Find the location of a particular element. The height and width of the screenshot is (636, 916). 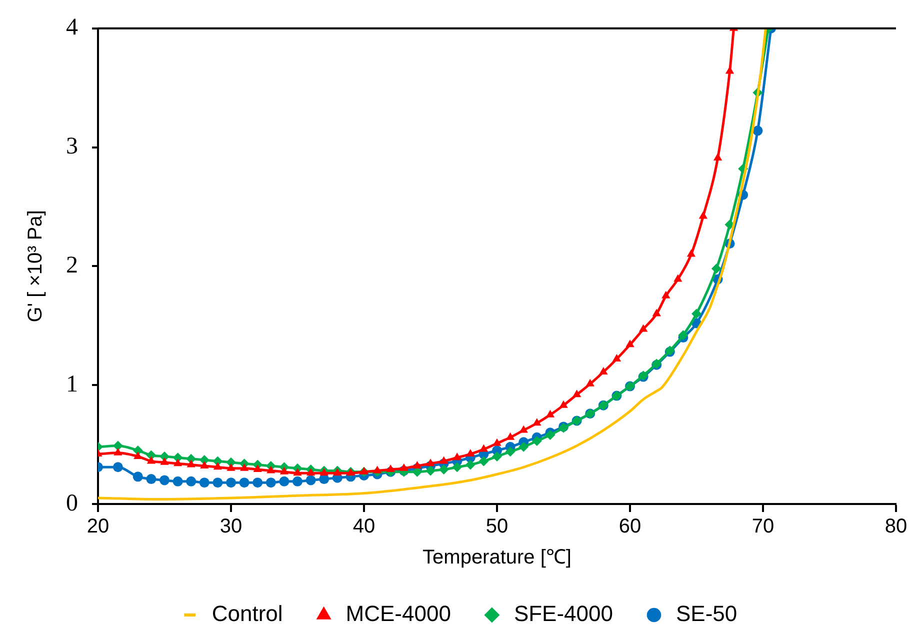

y-tick-label: 1 is located at coordinates (72, 384).